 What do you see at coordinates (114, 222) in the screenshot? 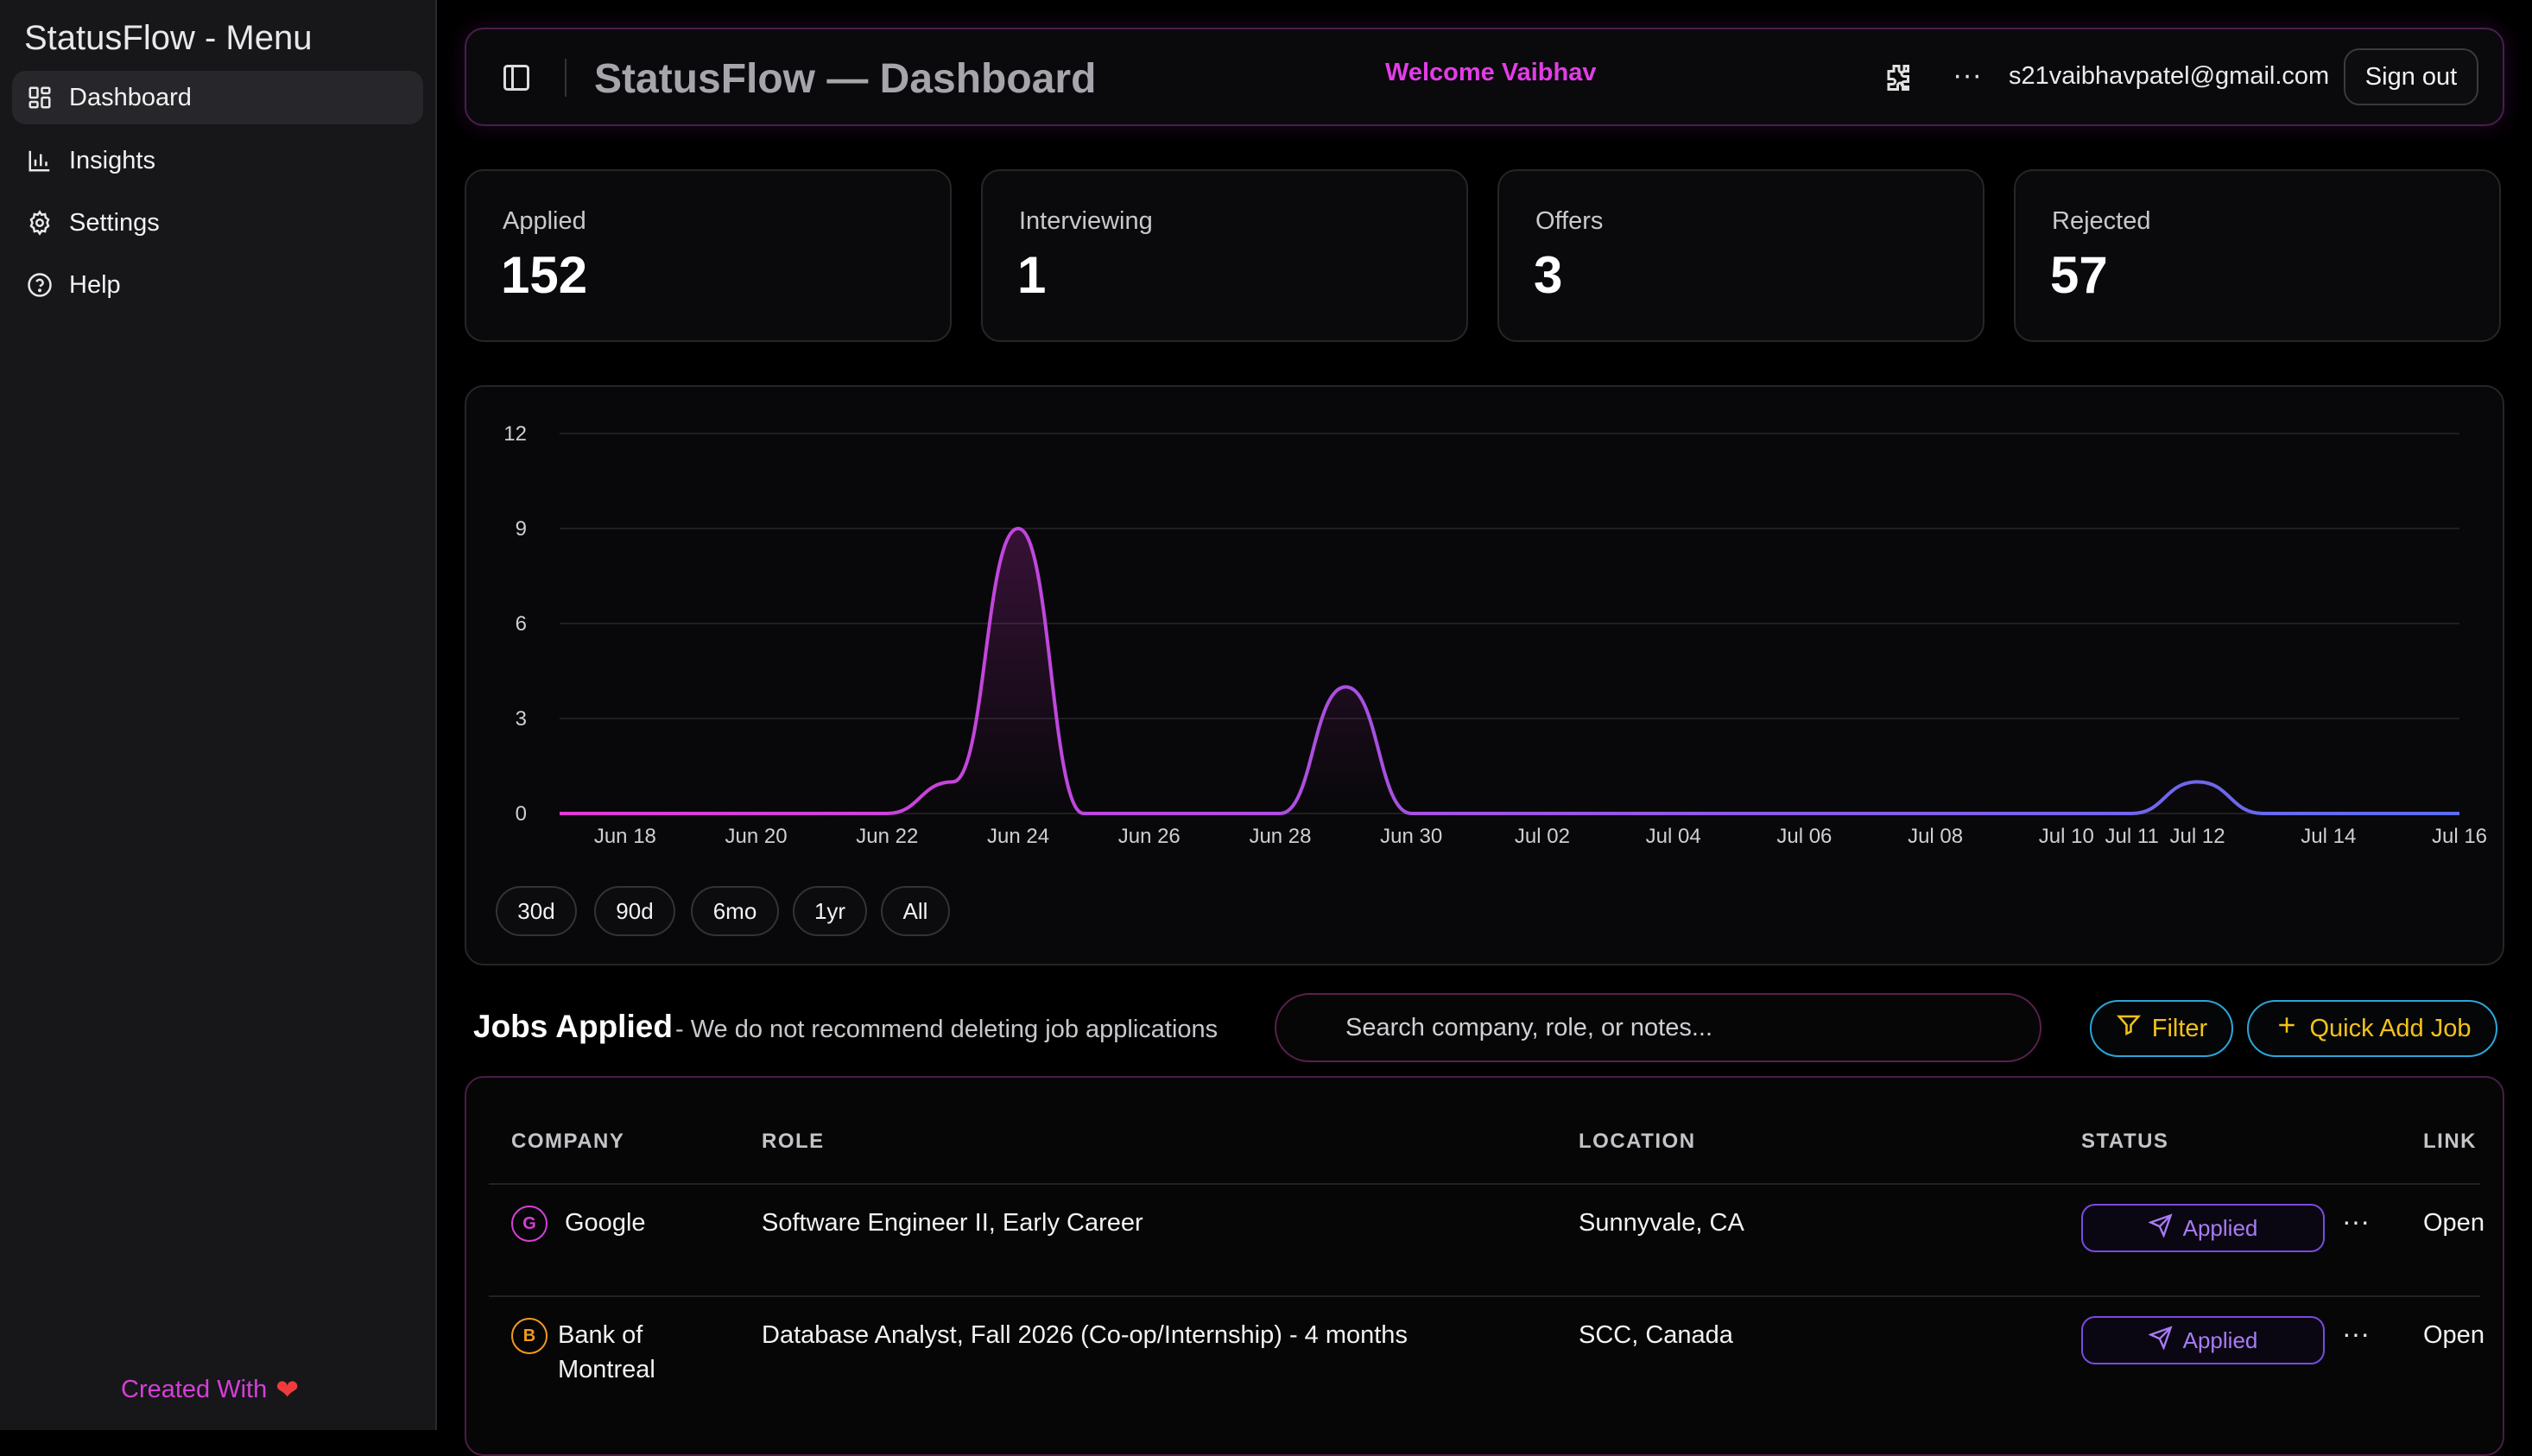
I see `sidebar-item-label: Settings` at bounding box center [114, 222].